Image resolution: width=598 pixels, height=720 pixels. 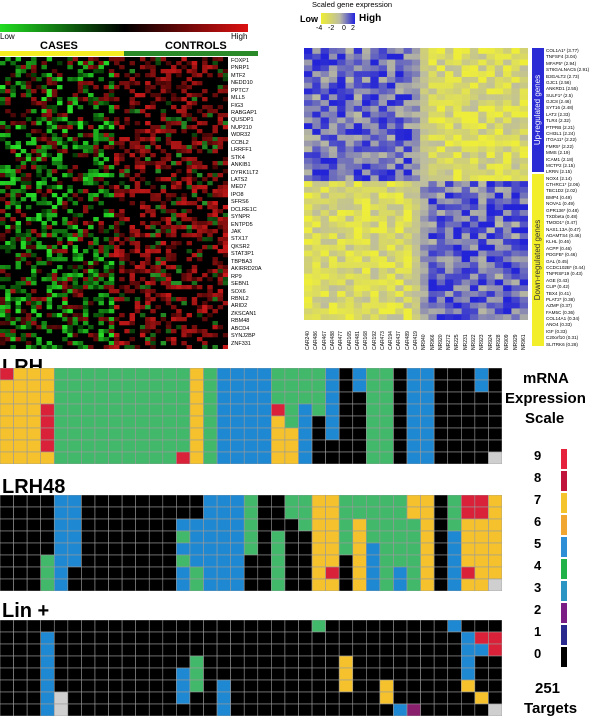 What do you see at coordinates (563, 236) in the screenshot?
I see `down-gene-label: ADAMTS4 (0.46)` at bounding box center [563, 236].